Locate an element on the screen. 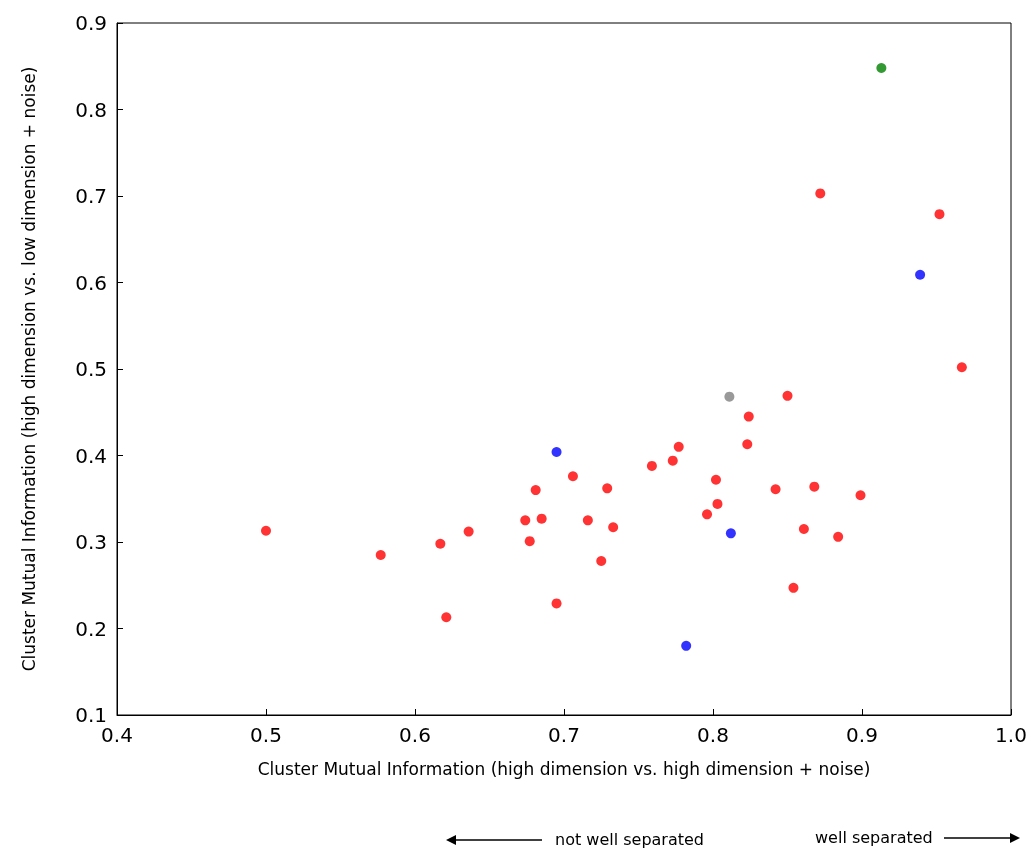 The width and height of the screenshot is (1031, 852). x-tick-label: 0.9 is located at coordinates (862, 735).